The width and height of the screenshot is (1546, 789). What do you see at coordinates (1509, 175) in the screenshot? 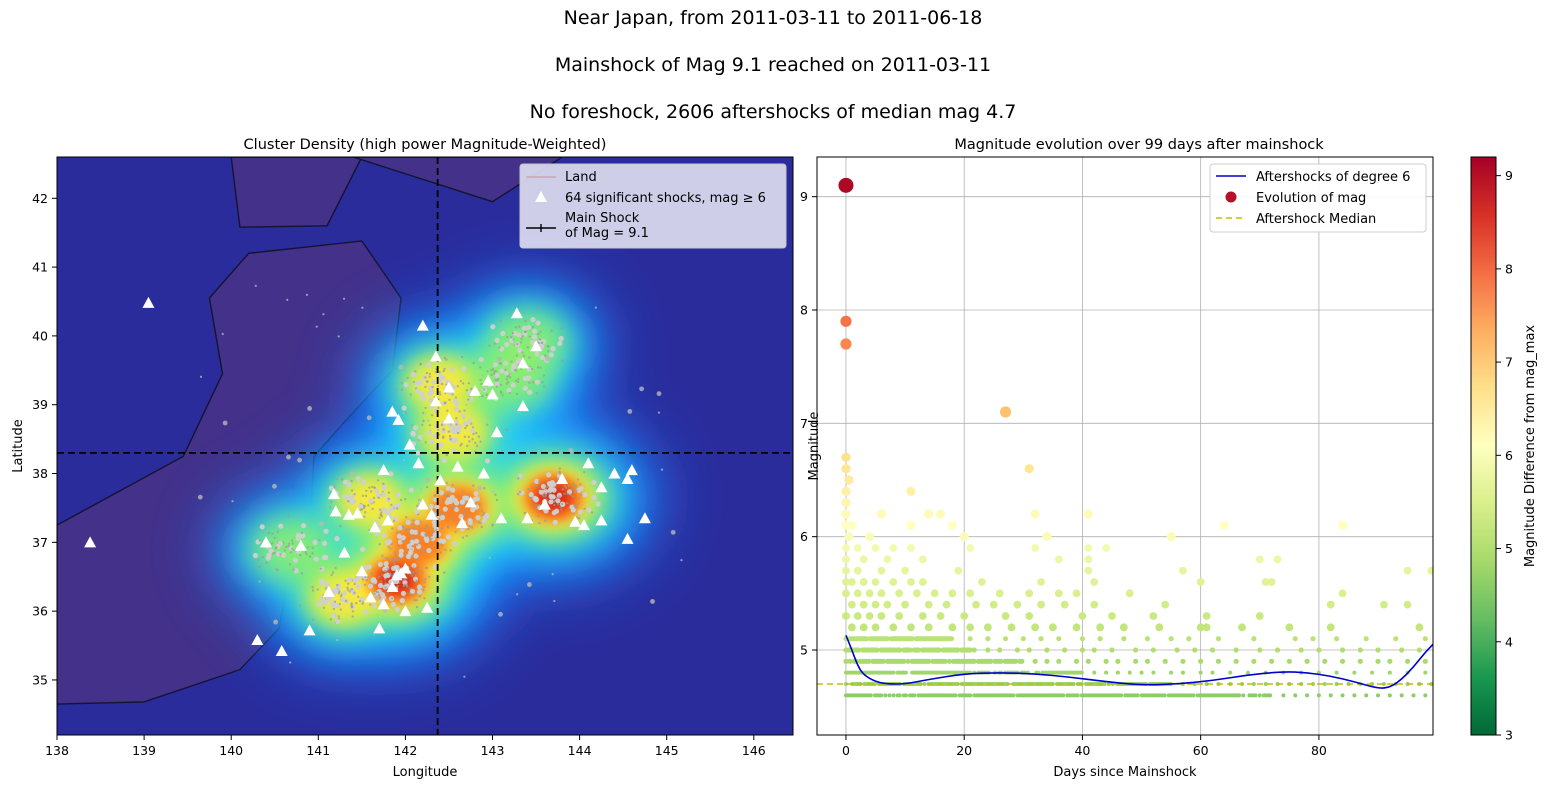
I see `colorbar-tick-label: 9` at bounding box center [1509, 175].